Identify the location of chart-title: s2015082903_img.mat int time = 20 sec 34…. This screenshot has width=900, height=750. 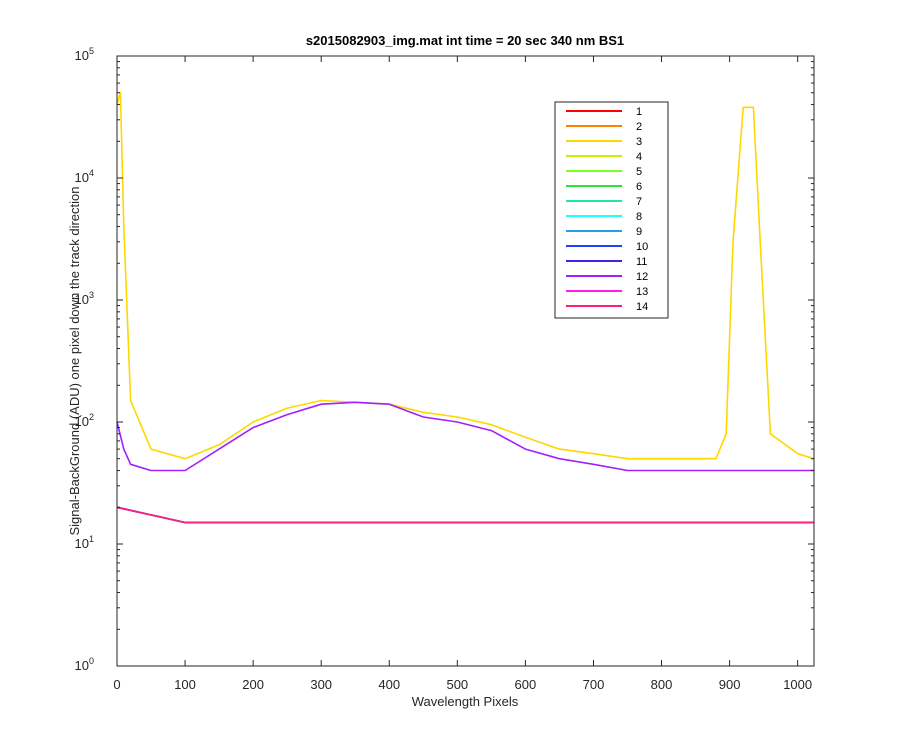
(465, 40).